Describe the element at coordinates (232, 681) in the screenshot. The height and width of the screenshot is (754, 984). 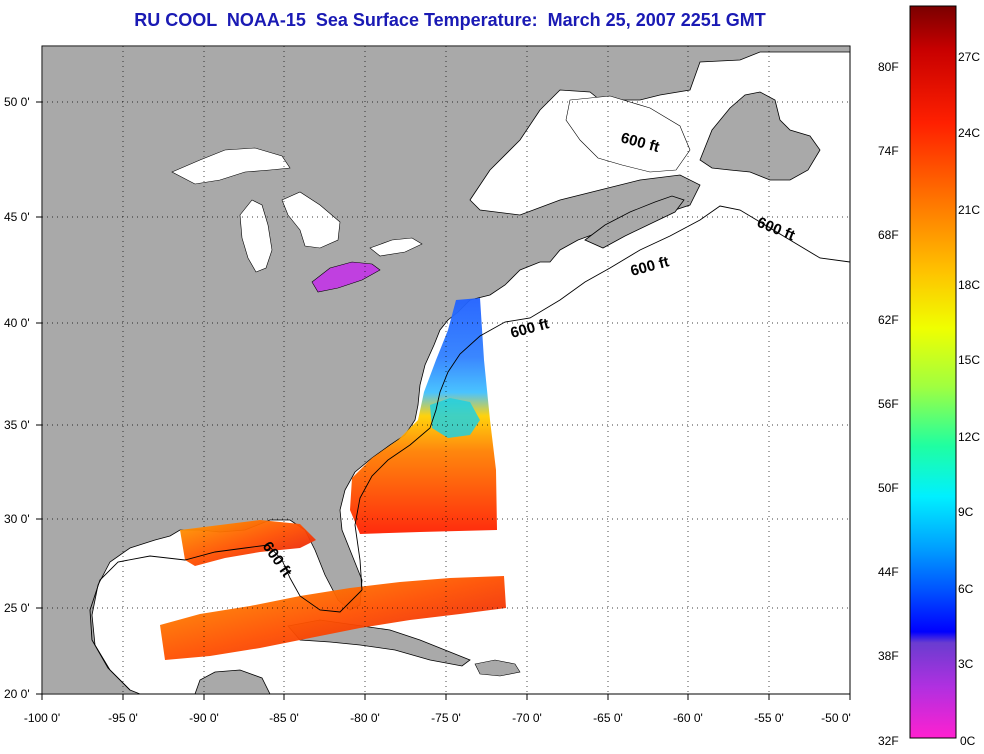
I see `yucatan-land` at that location.